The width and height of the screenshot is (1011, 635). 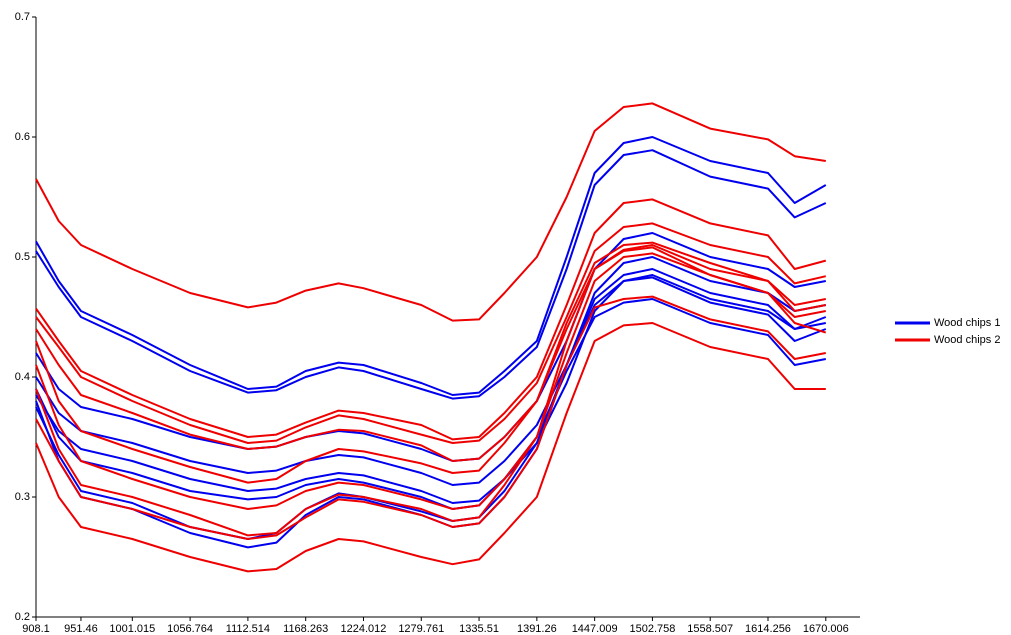 I want to click on x-tick-label: 1614.256, so click(x=768, y=629).